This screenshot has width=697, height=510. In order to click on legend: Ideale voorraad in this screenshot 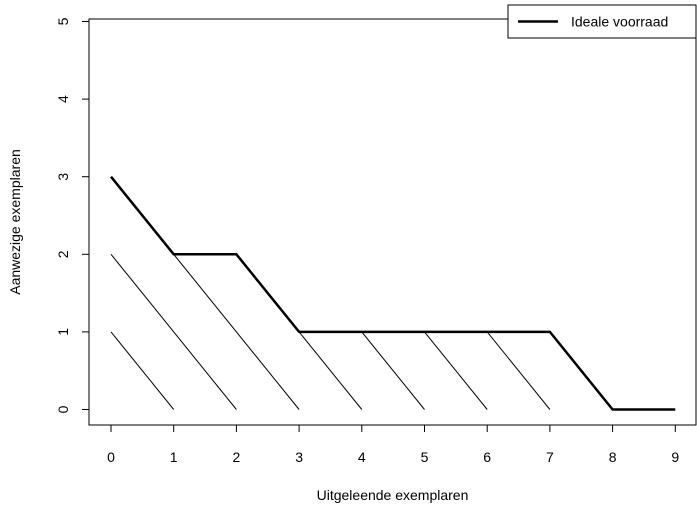, I will do `click(602, 21)`.